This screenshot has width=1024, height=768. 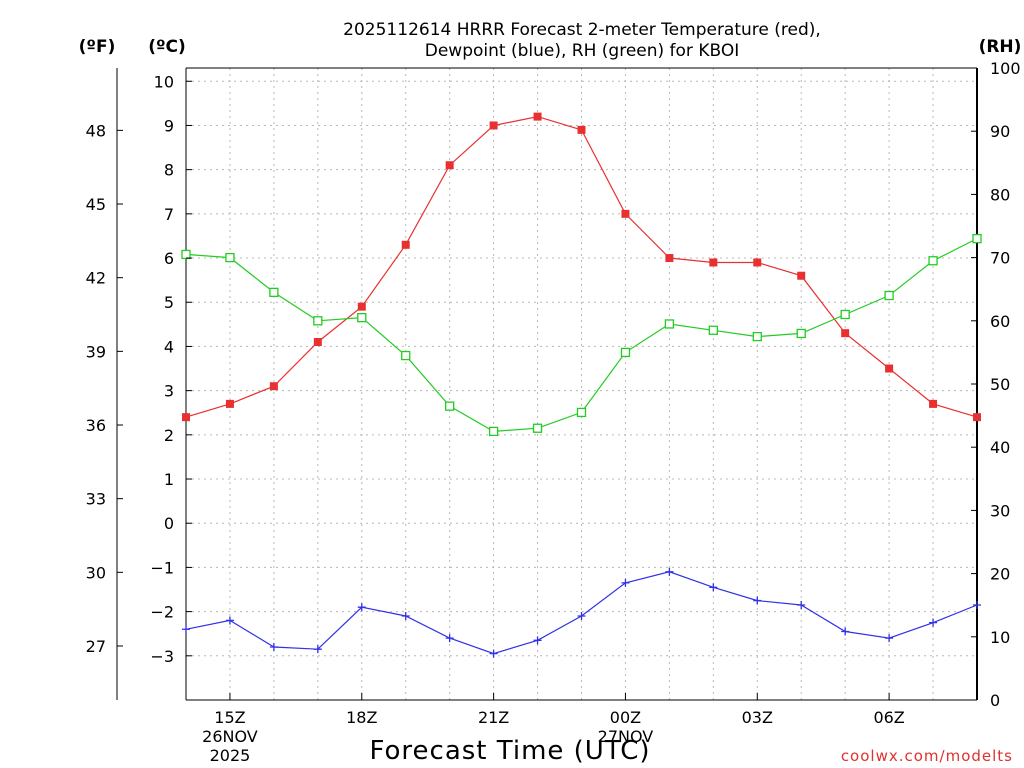 I want to click on rh-tick-label: 100, so click(x=1005, y=68).